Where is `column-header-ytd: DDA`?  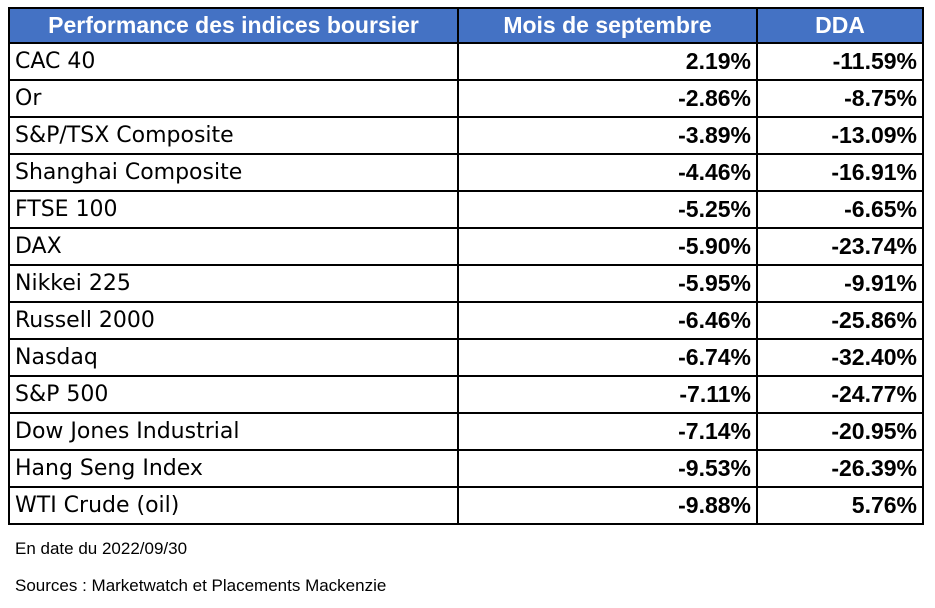 column-header-ytd: DDA is located at coordinates (840, 25).